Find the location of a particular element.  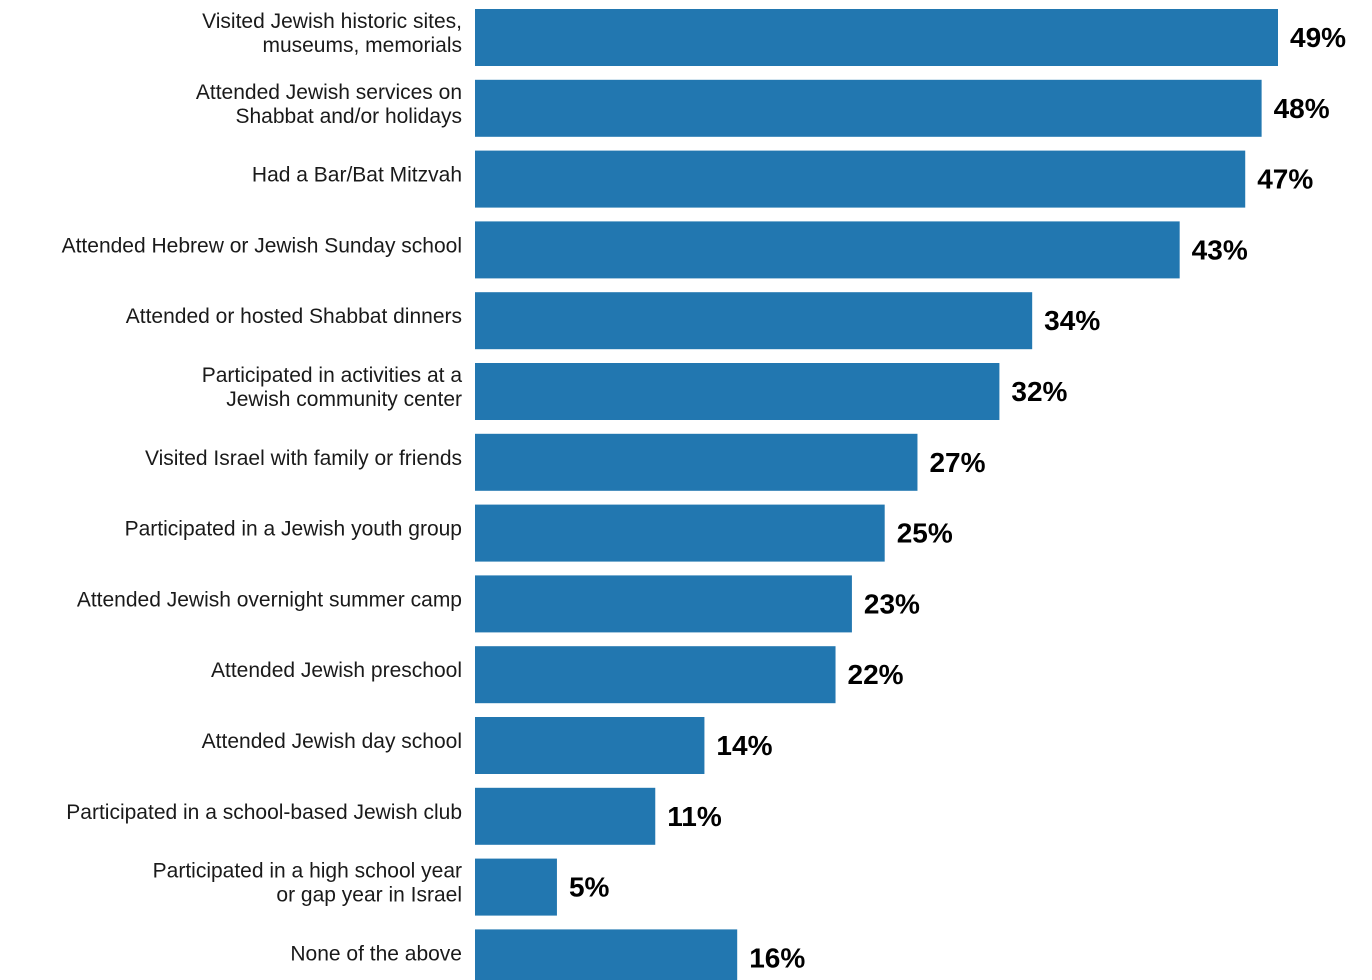

category-label-line: Attended or hosted Shabbat dinners is located at coordinates (294, 316).